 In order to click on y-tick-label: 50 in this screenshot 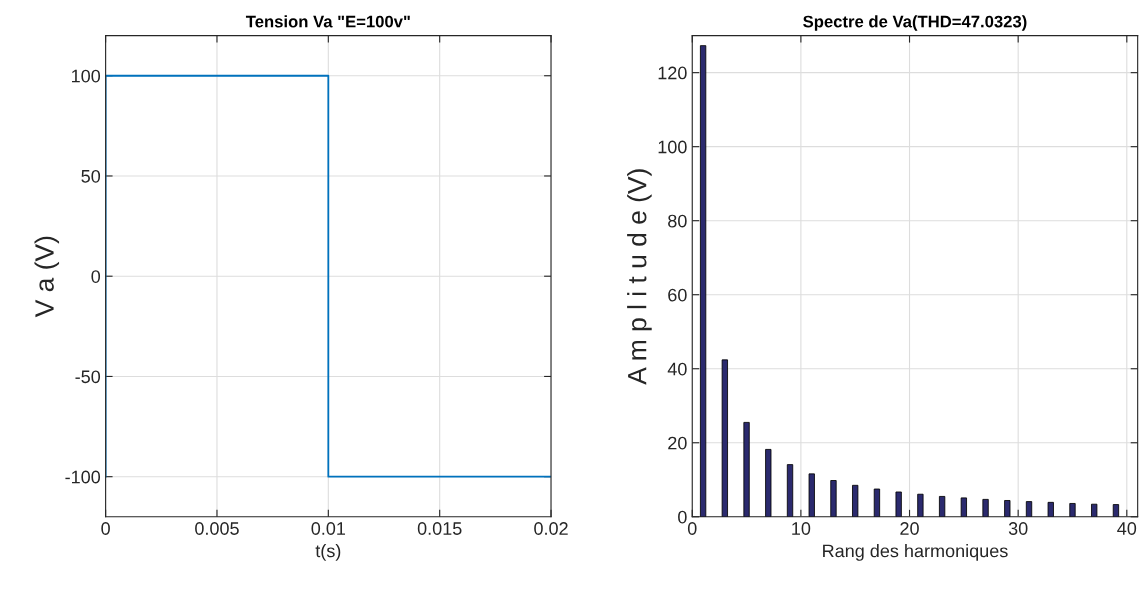, I will do `click(91, 176)`.